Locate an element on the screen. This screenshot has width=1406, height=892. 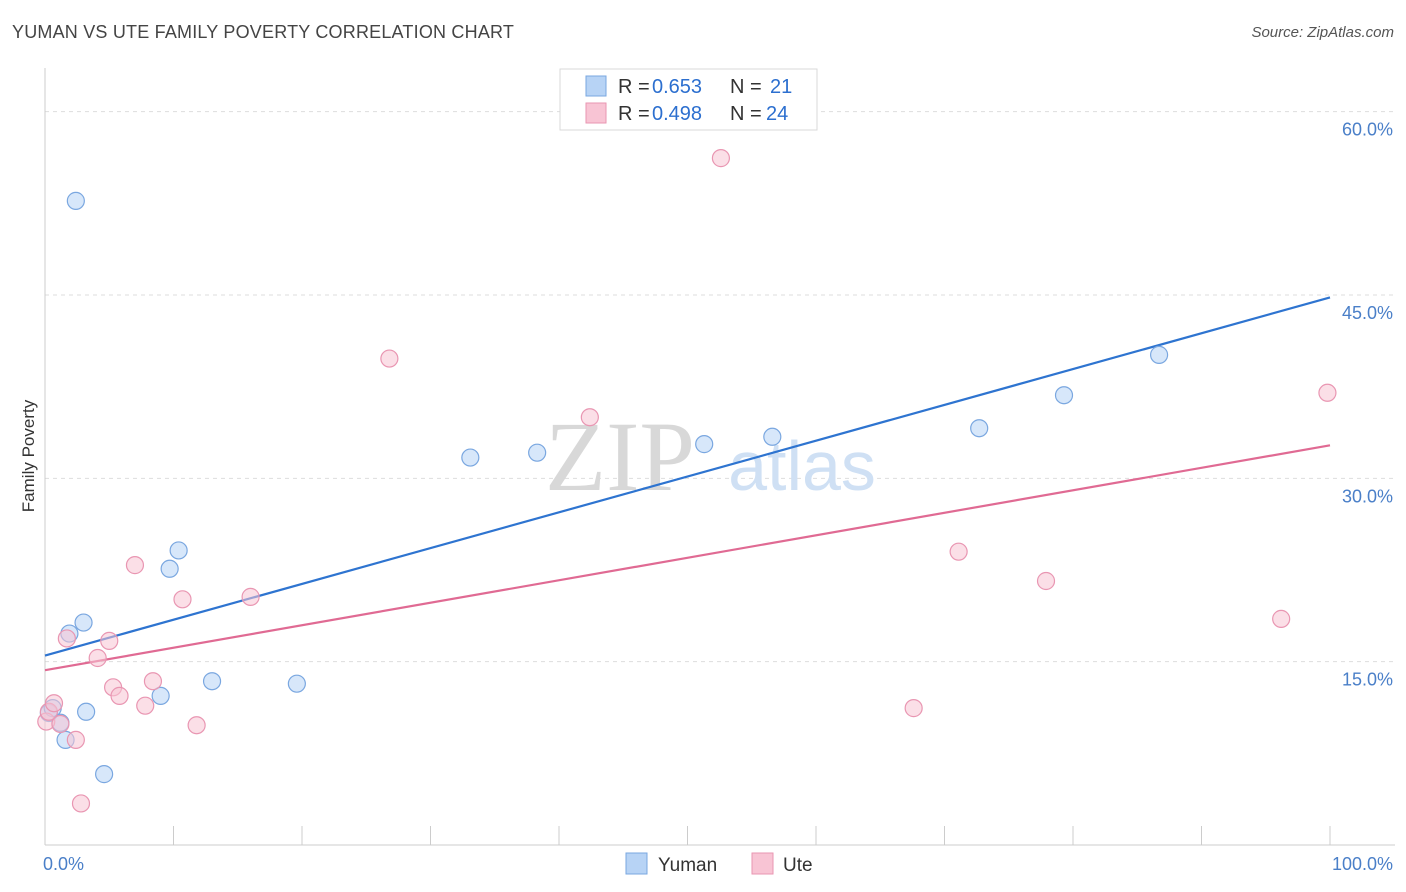
legend-swatch-yuman is located at coordinates (596, 86).